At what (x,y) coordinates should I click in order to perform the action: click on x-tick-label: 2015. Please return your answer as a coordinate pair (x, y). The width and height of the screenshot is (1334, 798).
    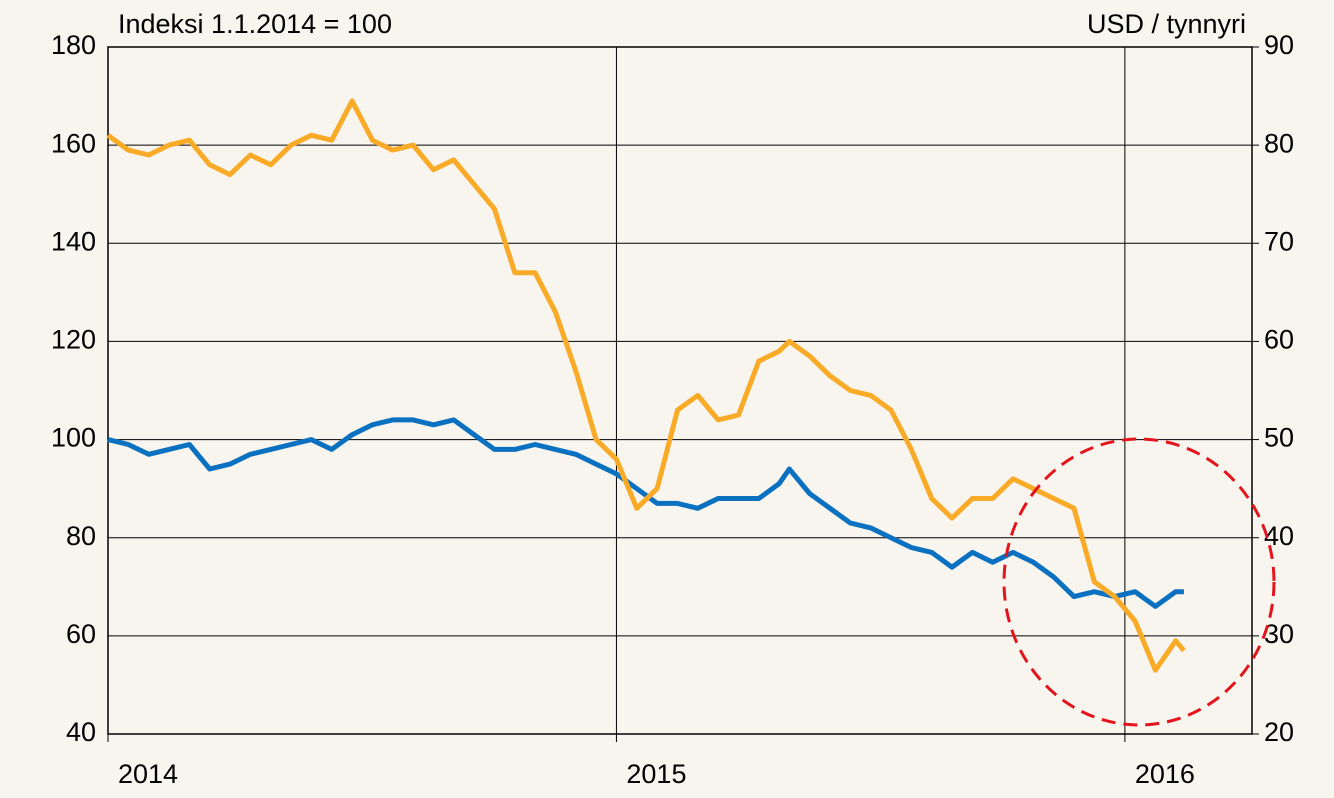
    Looking at the image, I should click on (656, 774).